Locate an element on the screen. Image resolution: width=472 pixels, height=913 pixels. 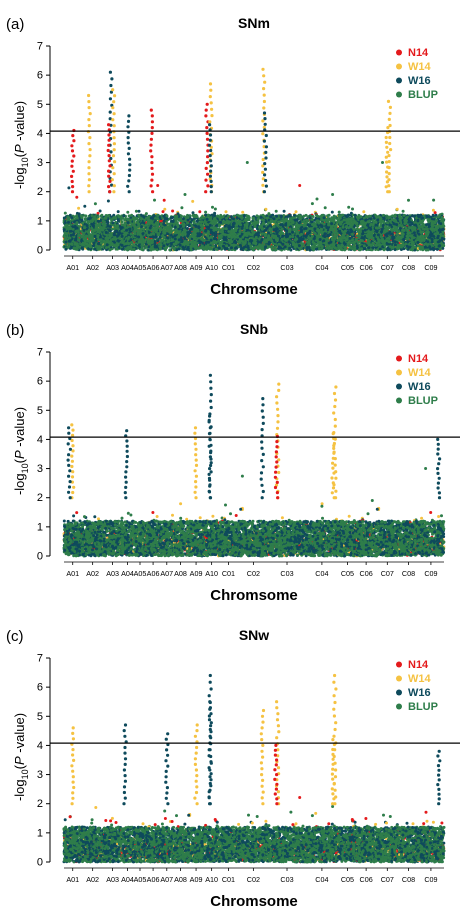
y-axis-label: -log10(P -value) is located at coordinates (21, 145).